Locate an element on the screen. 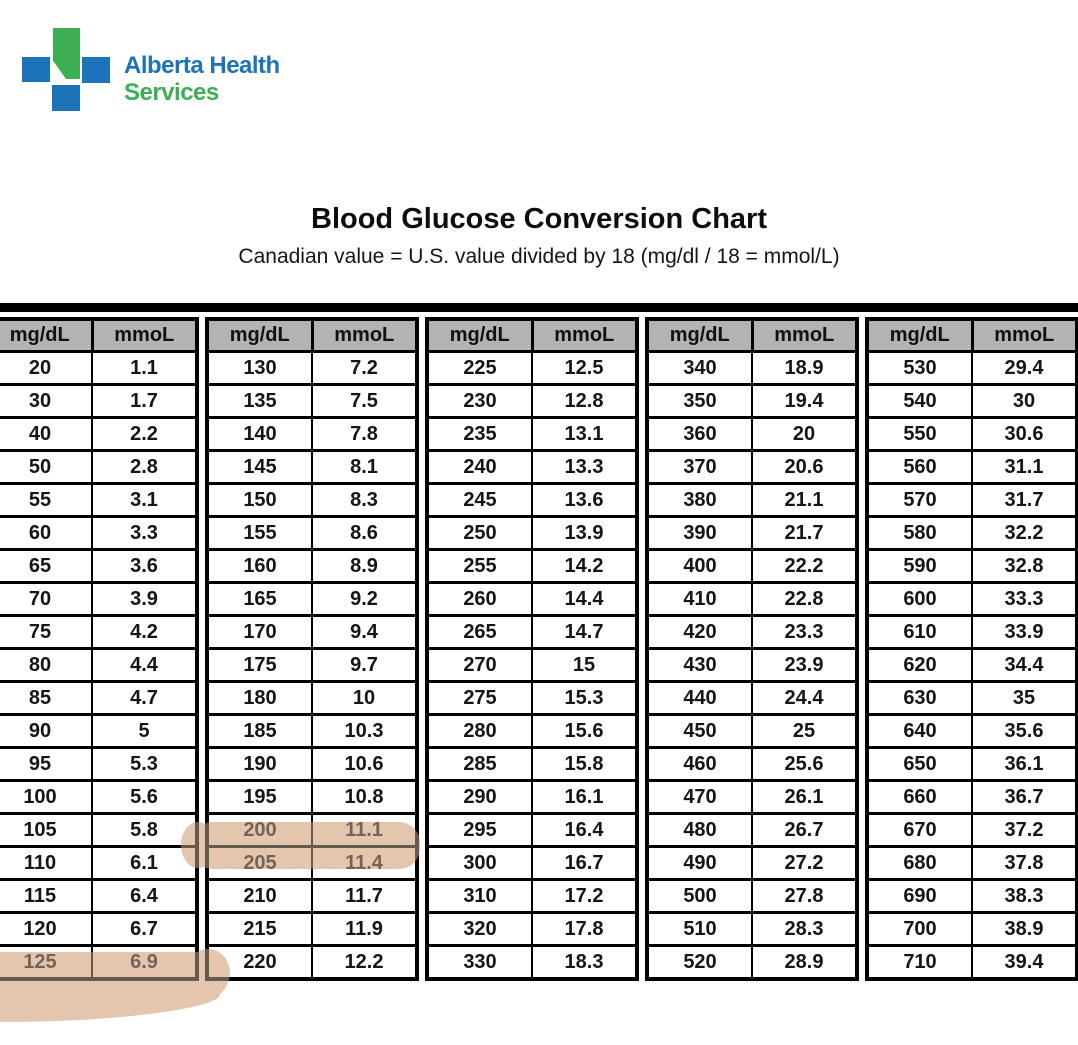  table-row: 195 10.8 is located at coordinates (312, 797).